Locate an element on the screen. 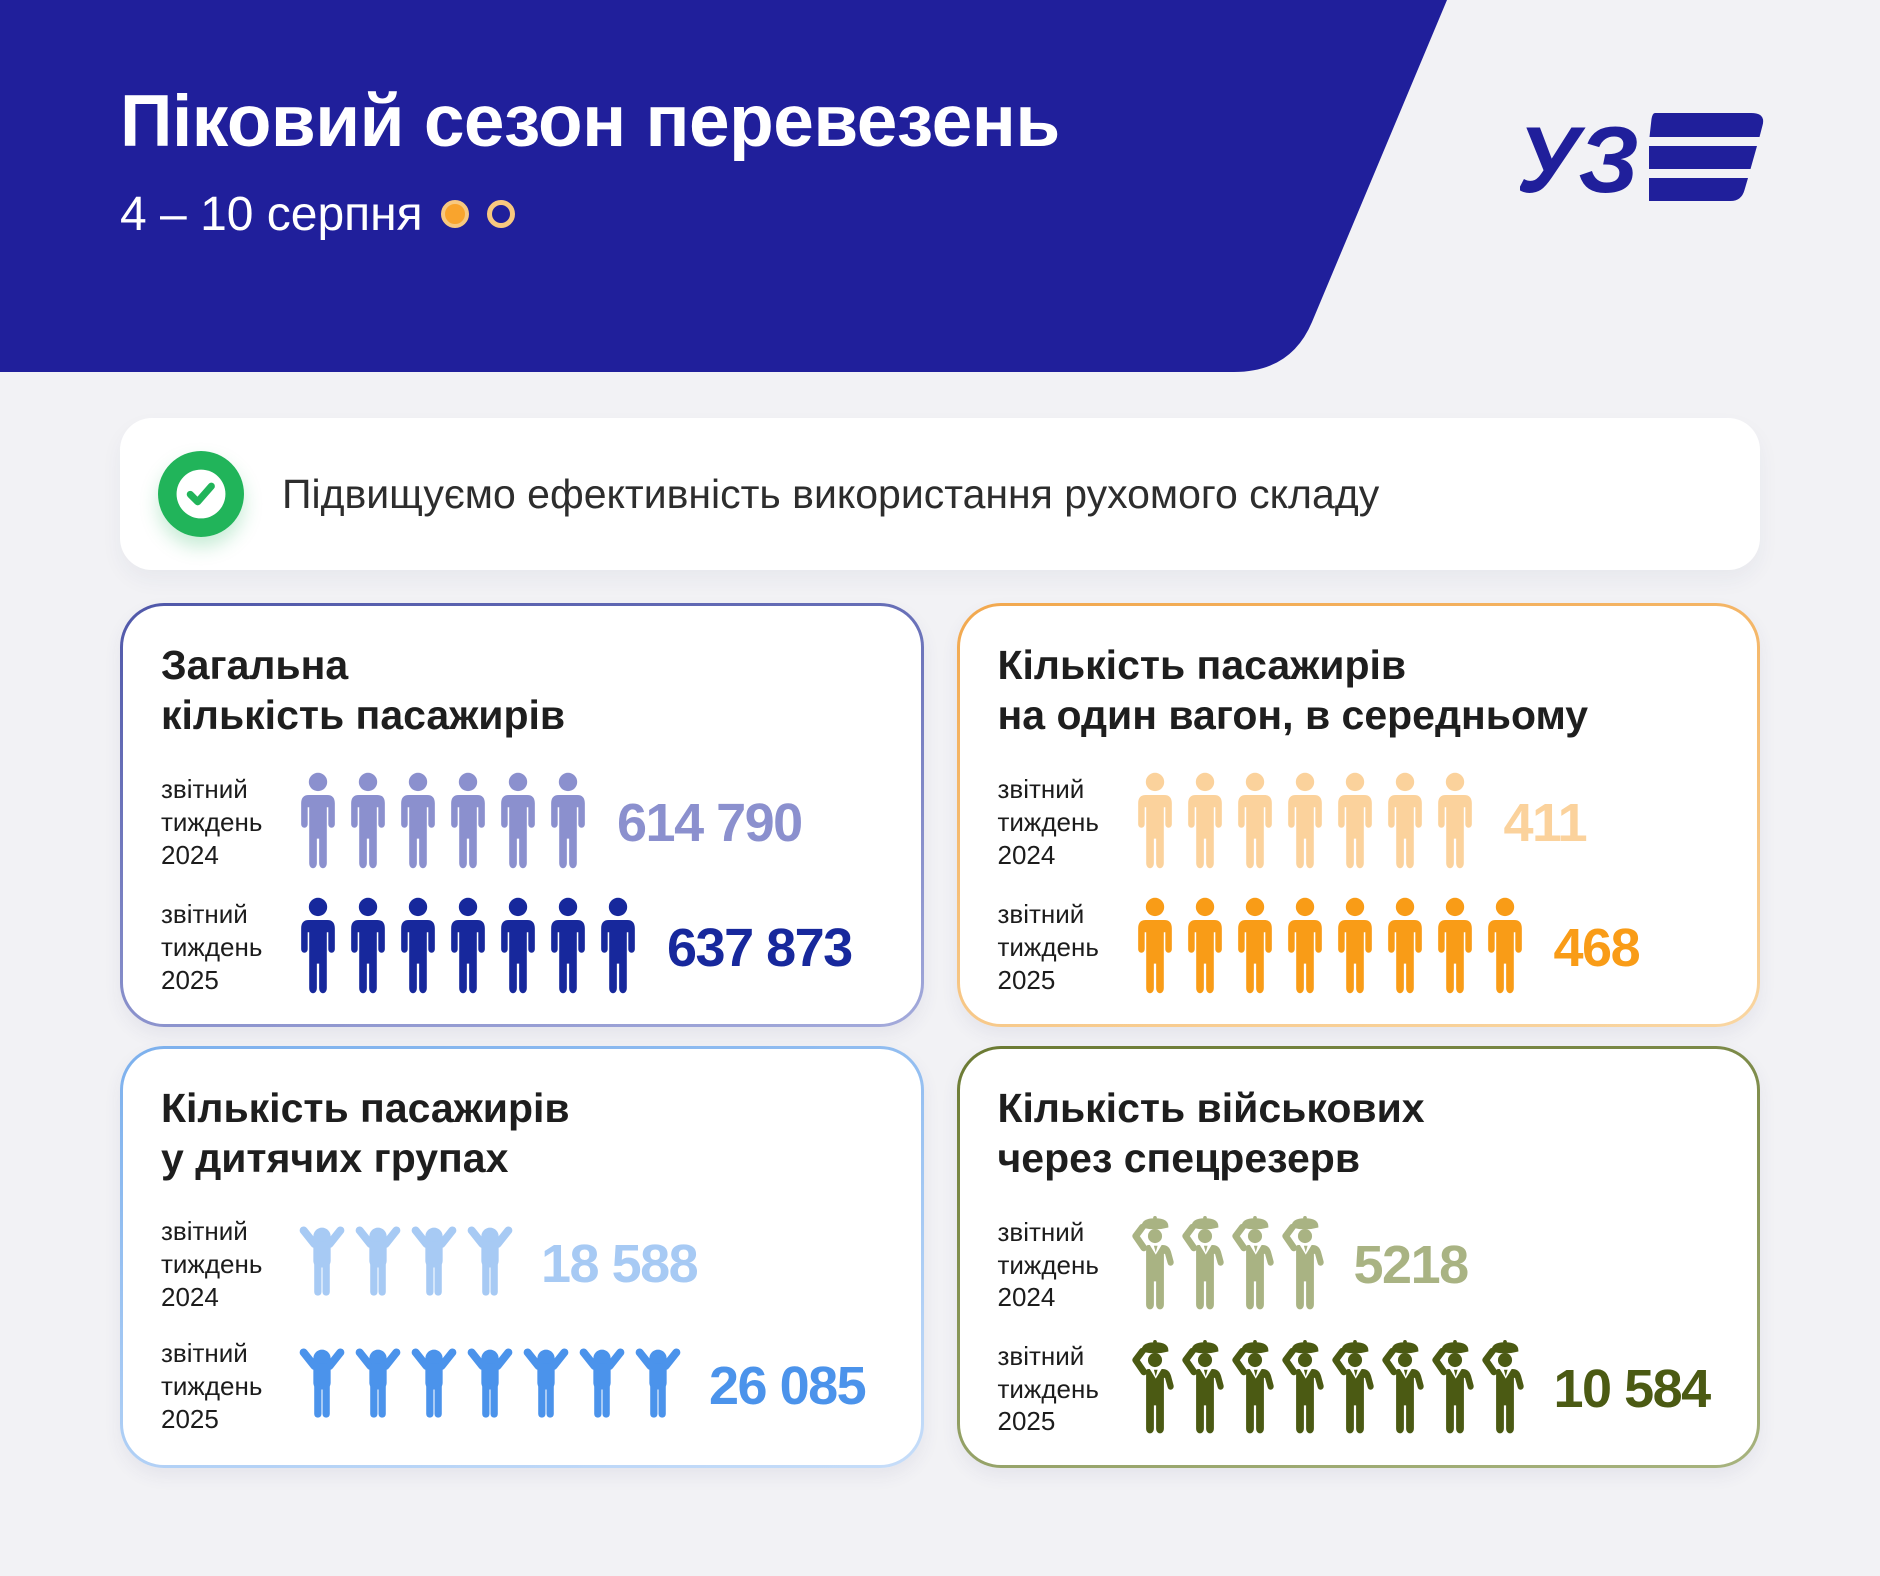 The width and height of the screenshot is (1880, 1576). page-dot-active is located at coordinates (454, 214).